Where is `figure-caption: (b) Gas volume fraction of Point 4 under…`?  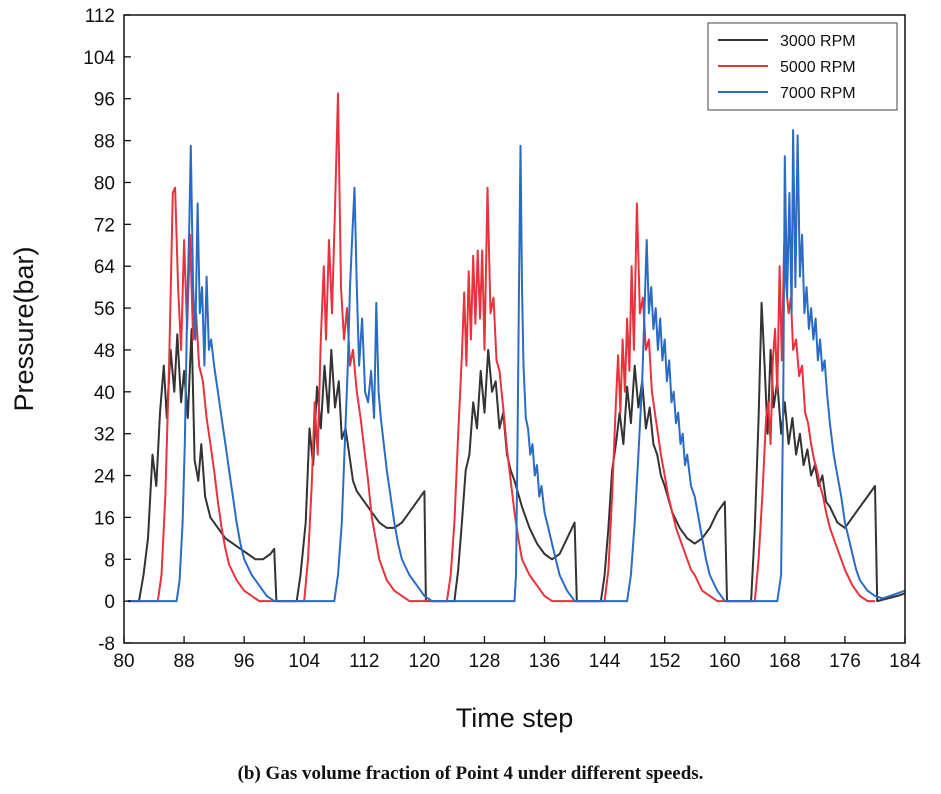 figure-caption: (b) Gas volume fraction of Point 4 under… is located at coordinates (471, 773).